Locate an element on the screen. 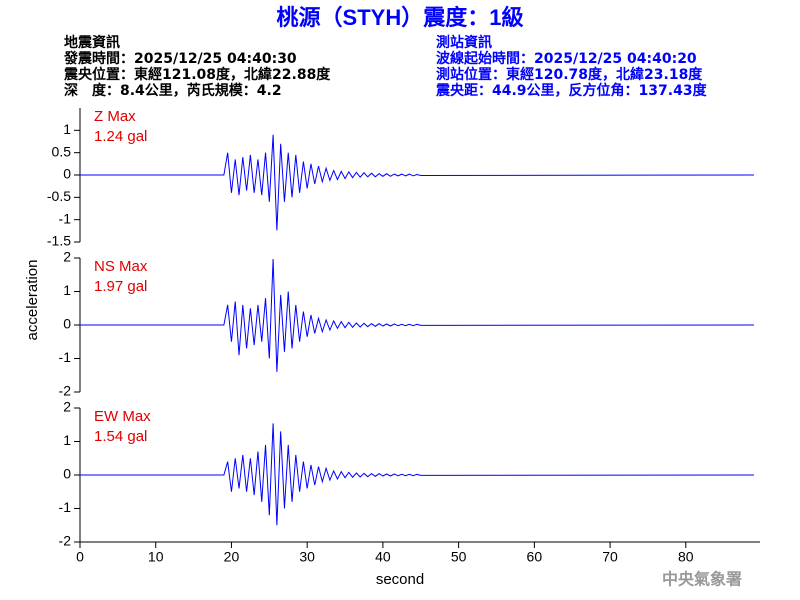 This screenshot has height=600, width=800. info-right: 測站資訊 is located at coordinates (464, 42).